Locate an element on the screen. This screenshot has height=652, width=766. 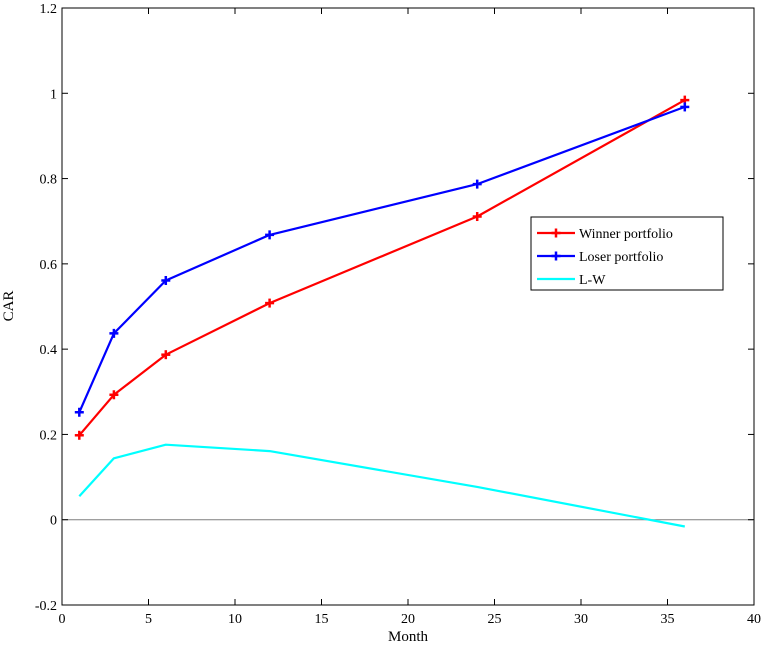
legend-label-loser-portfolio: Loser portfolio is located at coordinates (621, 257).